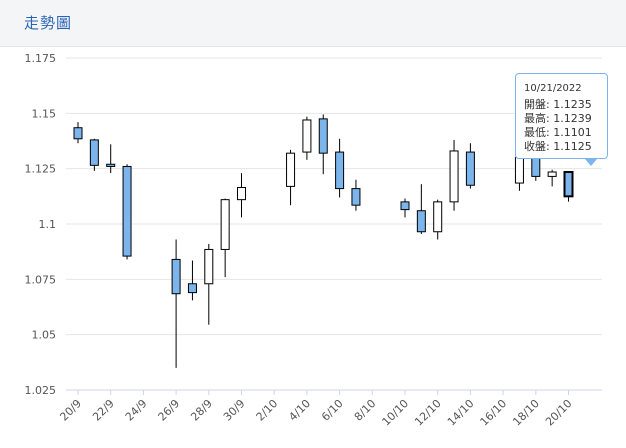 This screenshot has height=448, width=626. Describe the element at coordinates (559, 413) in the screenshot. I see `x-tick-label: 20/10` at that location.